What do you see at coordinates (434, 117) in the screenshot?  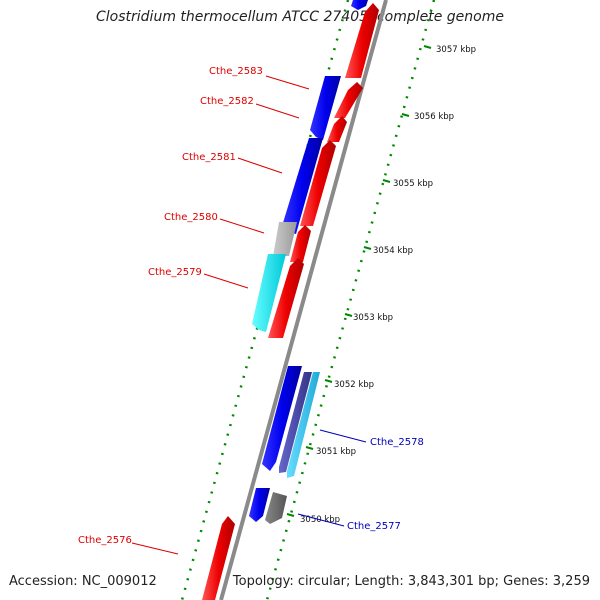 I see `tick-label: 3056 kbp` at bounding box center [434, 117].